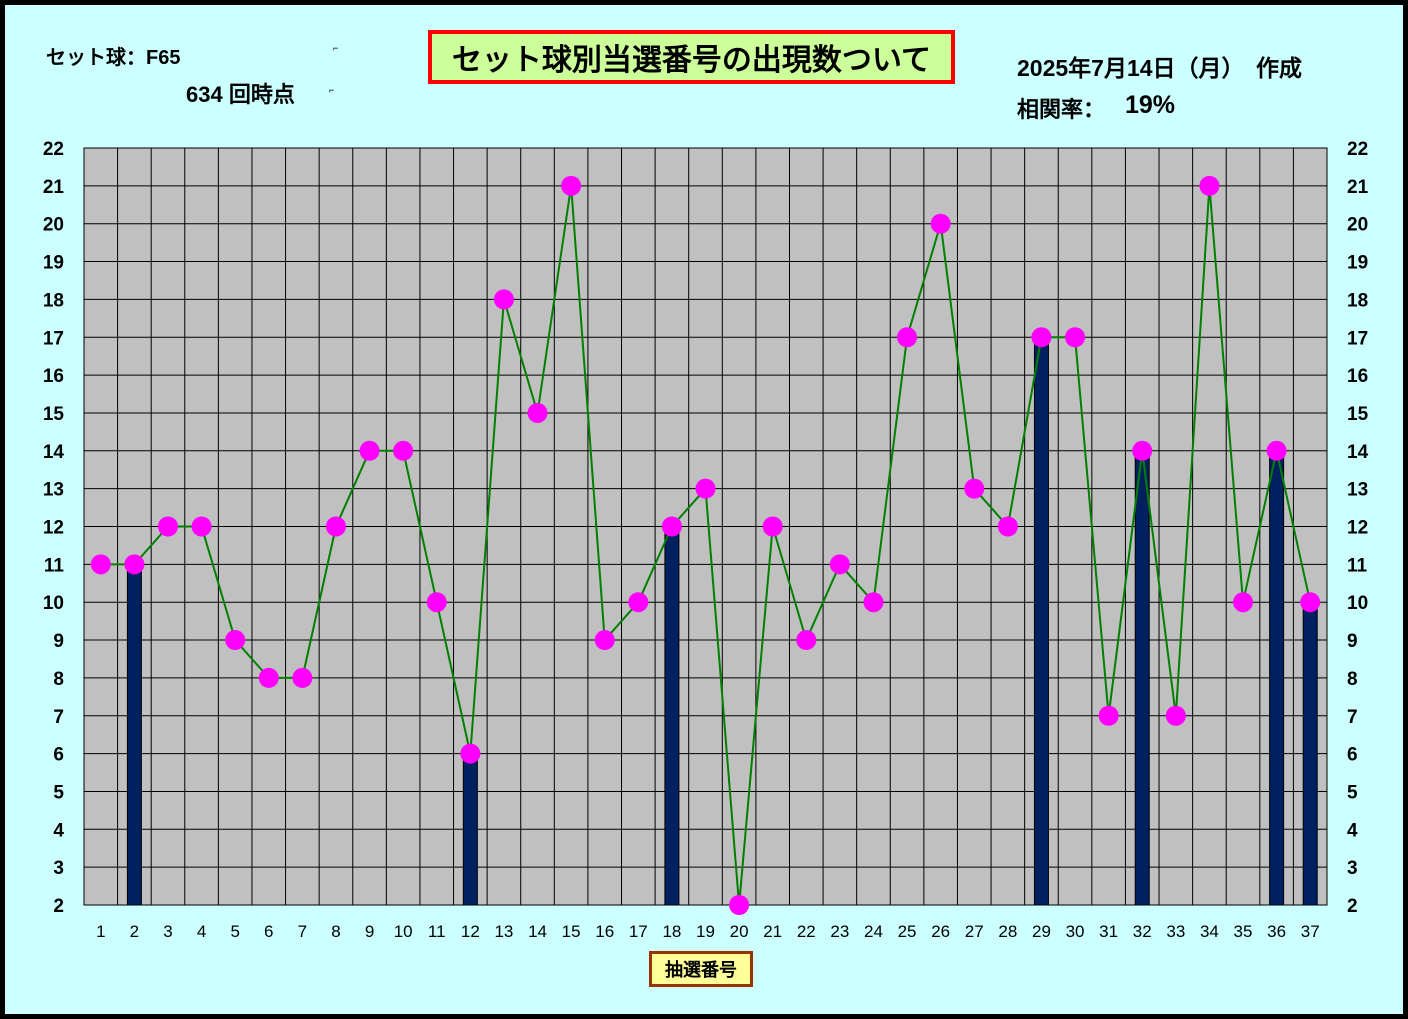 The width and height of the screenshot is (1408, 1019). Describe the element at coordinates (1108, 931) in the screenshot. I see `x-tick-label: 31` at that location.